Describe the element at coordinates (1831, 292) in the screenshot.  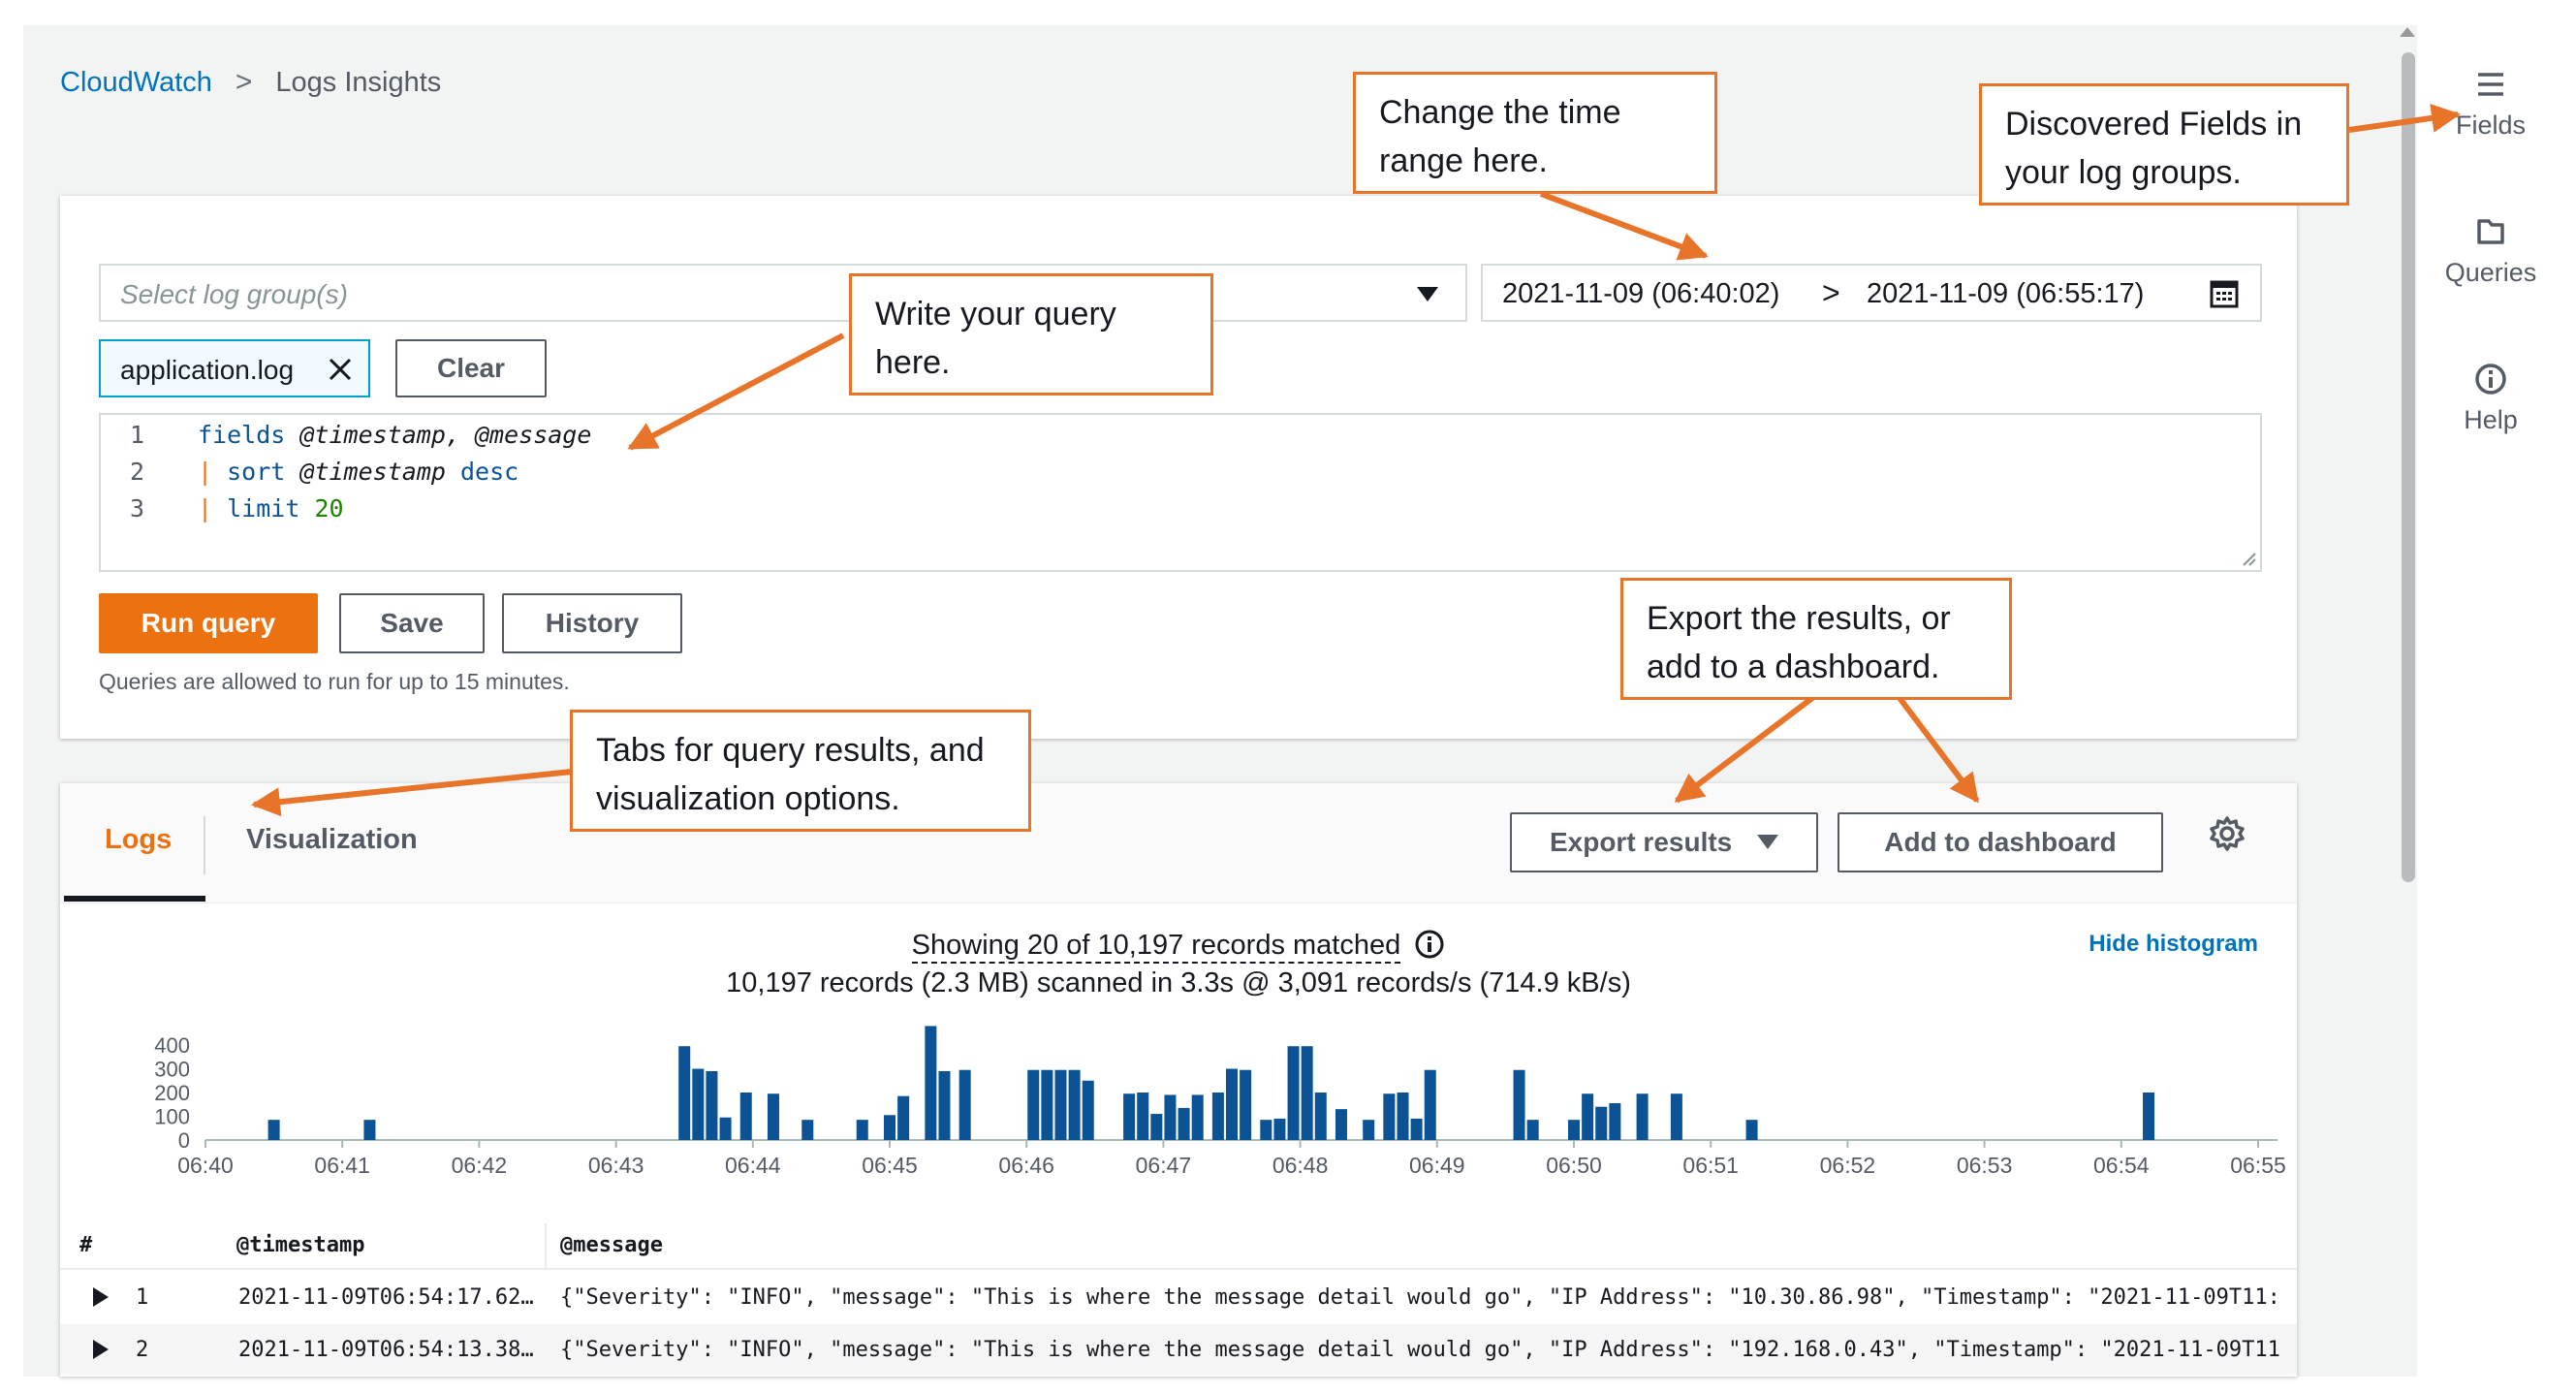
I see `time-range-arrow-icon: >` at that location.